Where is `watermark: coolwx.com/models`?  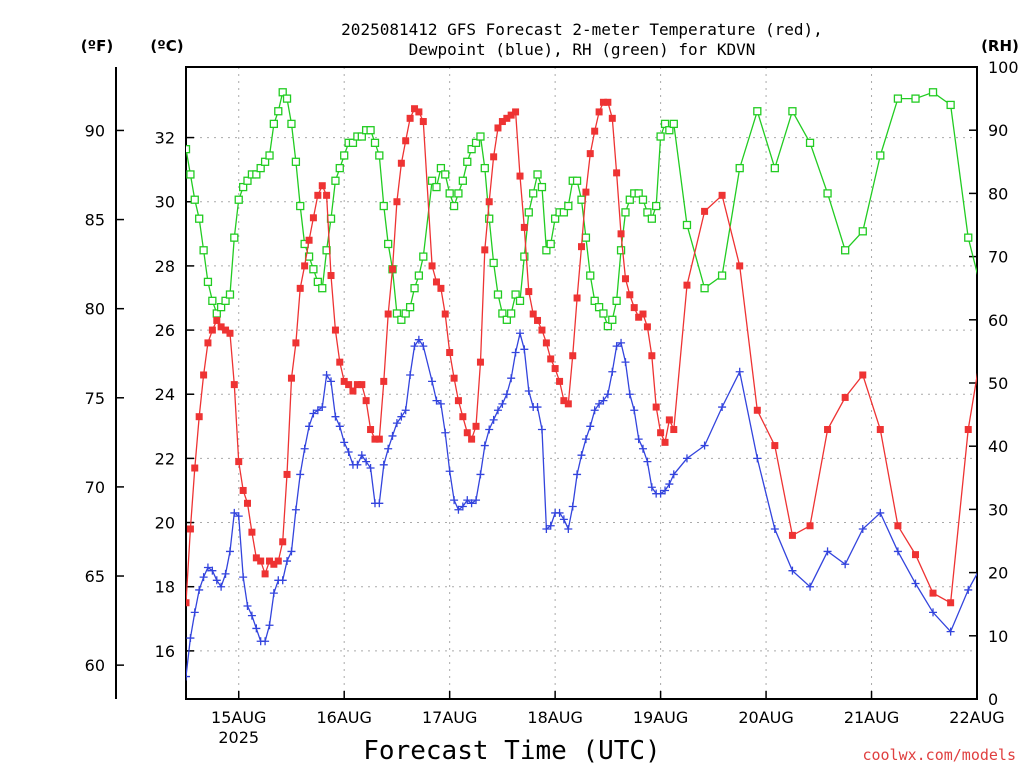
watermark: coolwx.com/models is located at coordinates (939, 755).